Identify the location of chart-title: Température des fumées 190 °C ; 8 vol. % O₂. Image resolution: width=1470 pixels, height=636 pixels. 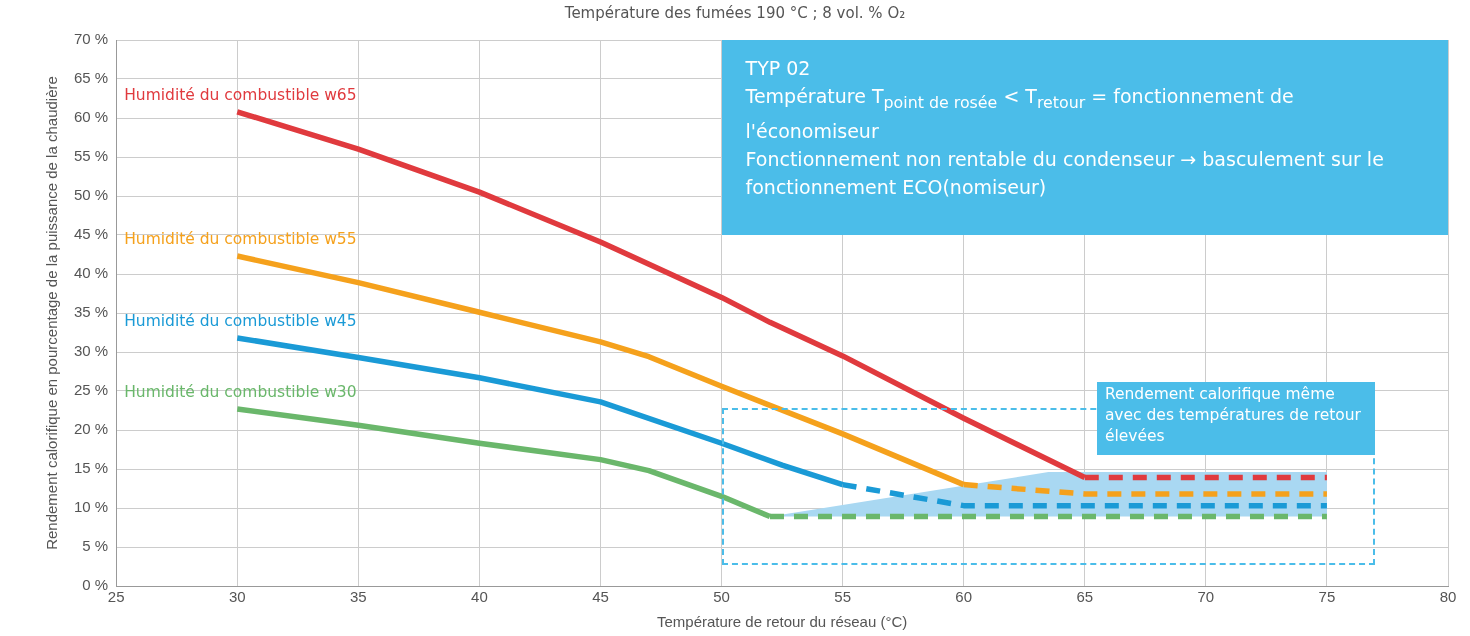
(735, 13).